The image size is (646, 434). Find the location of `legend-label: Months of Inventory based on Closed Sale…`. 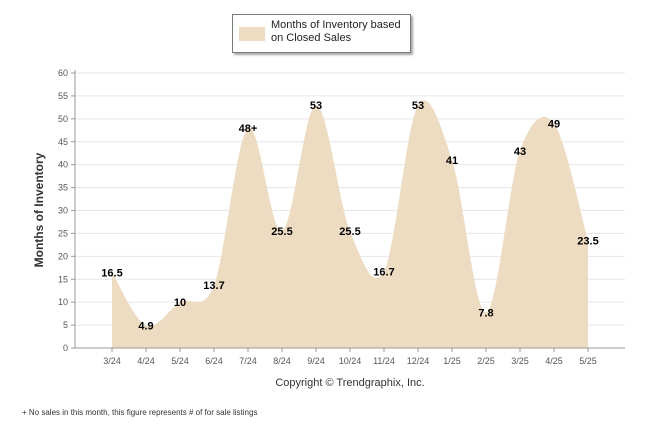

legend-label: Months of Inventory based on Closed Sale… is located at coordinates (336, 31).